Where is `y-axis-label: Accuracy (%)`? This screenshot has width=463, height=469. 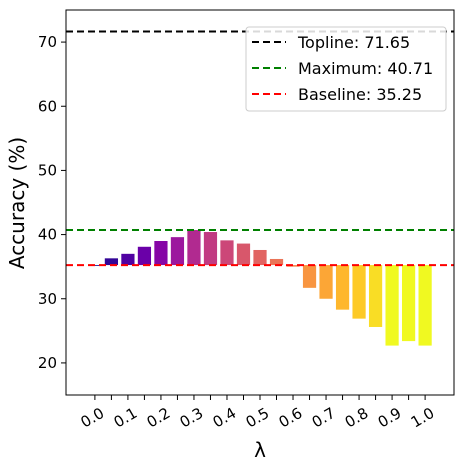 y-axis-label: Accuracy (%) is located at coordinates (17, 203).